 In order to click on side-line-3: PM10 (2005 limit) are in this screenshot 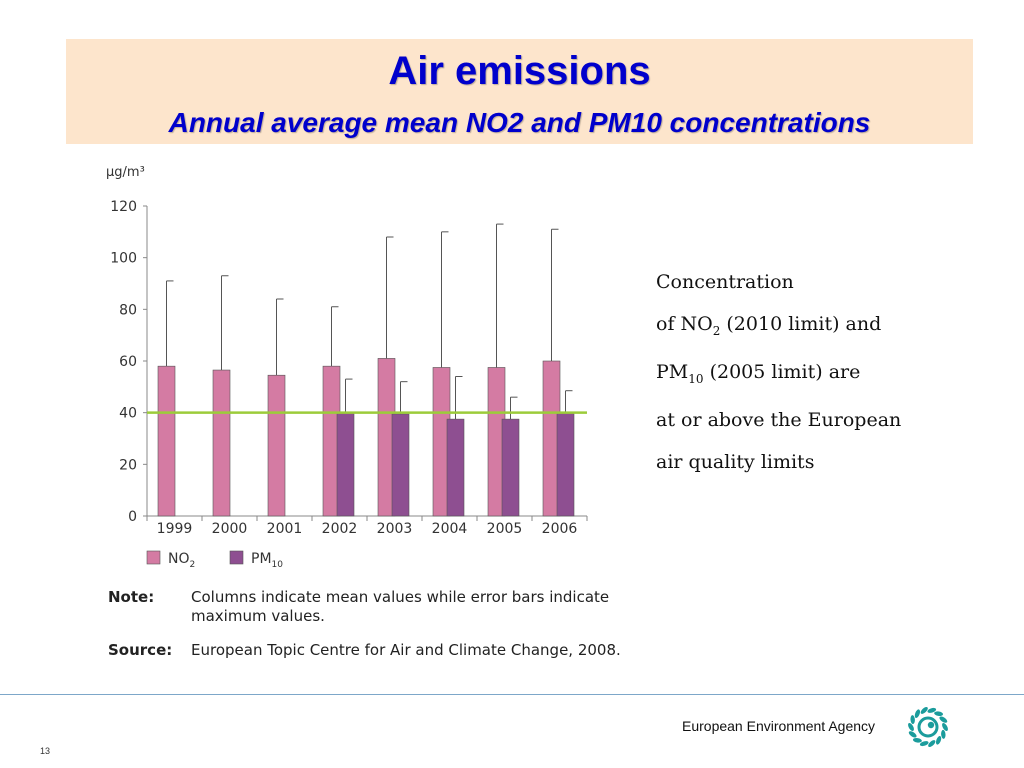, I will do `click(758, 373)`.